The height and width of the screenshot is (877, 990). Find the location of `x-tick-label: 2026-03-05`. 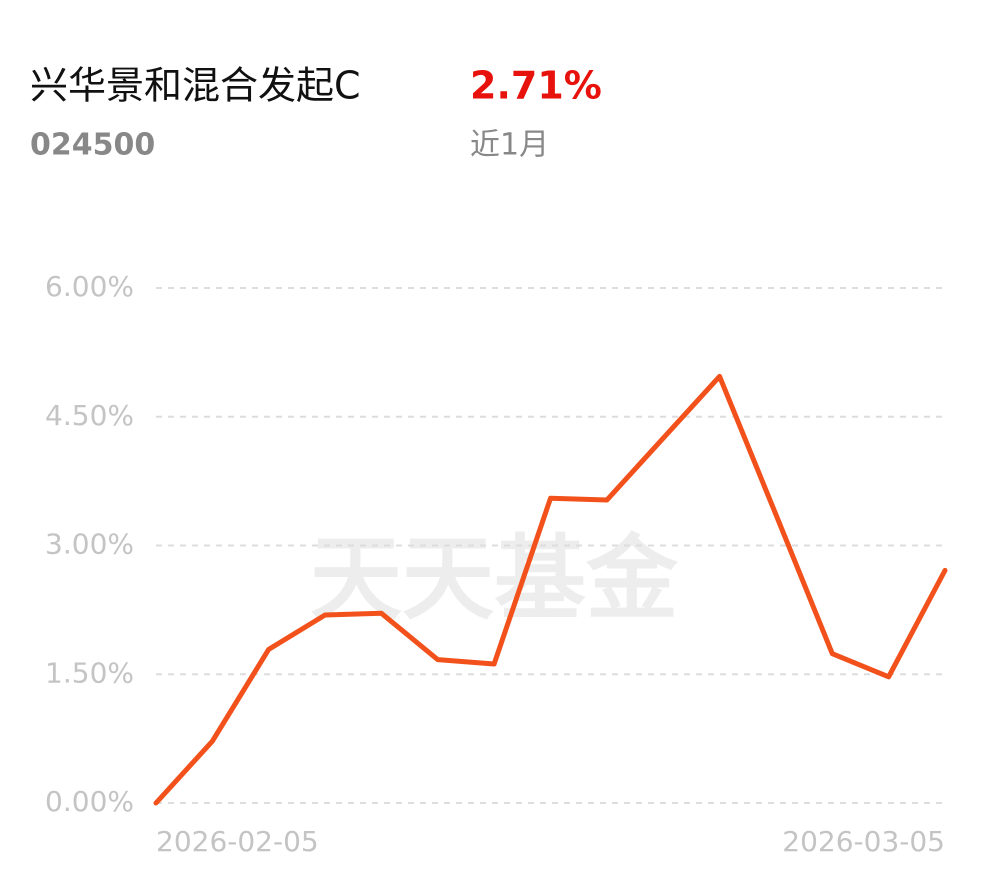

x-tick-label: 2026-03-05 is located at coordinates (863, 841).